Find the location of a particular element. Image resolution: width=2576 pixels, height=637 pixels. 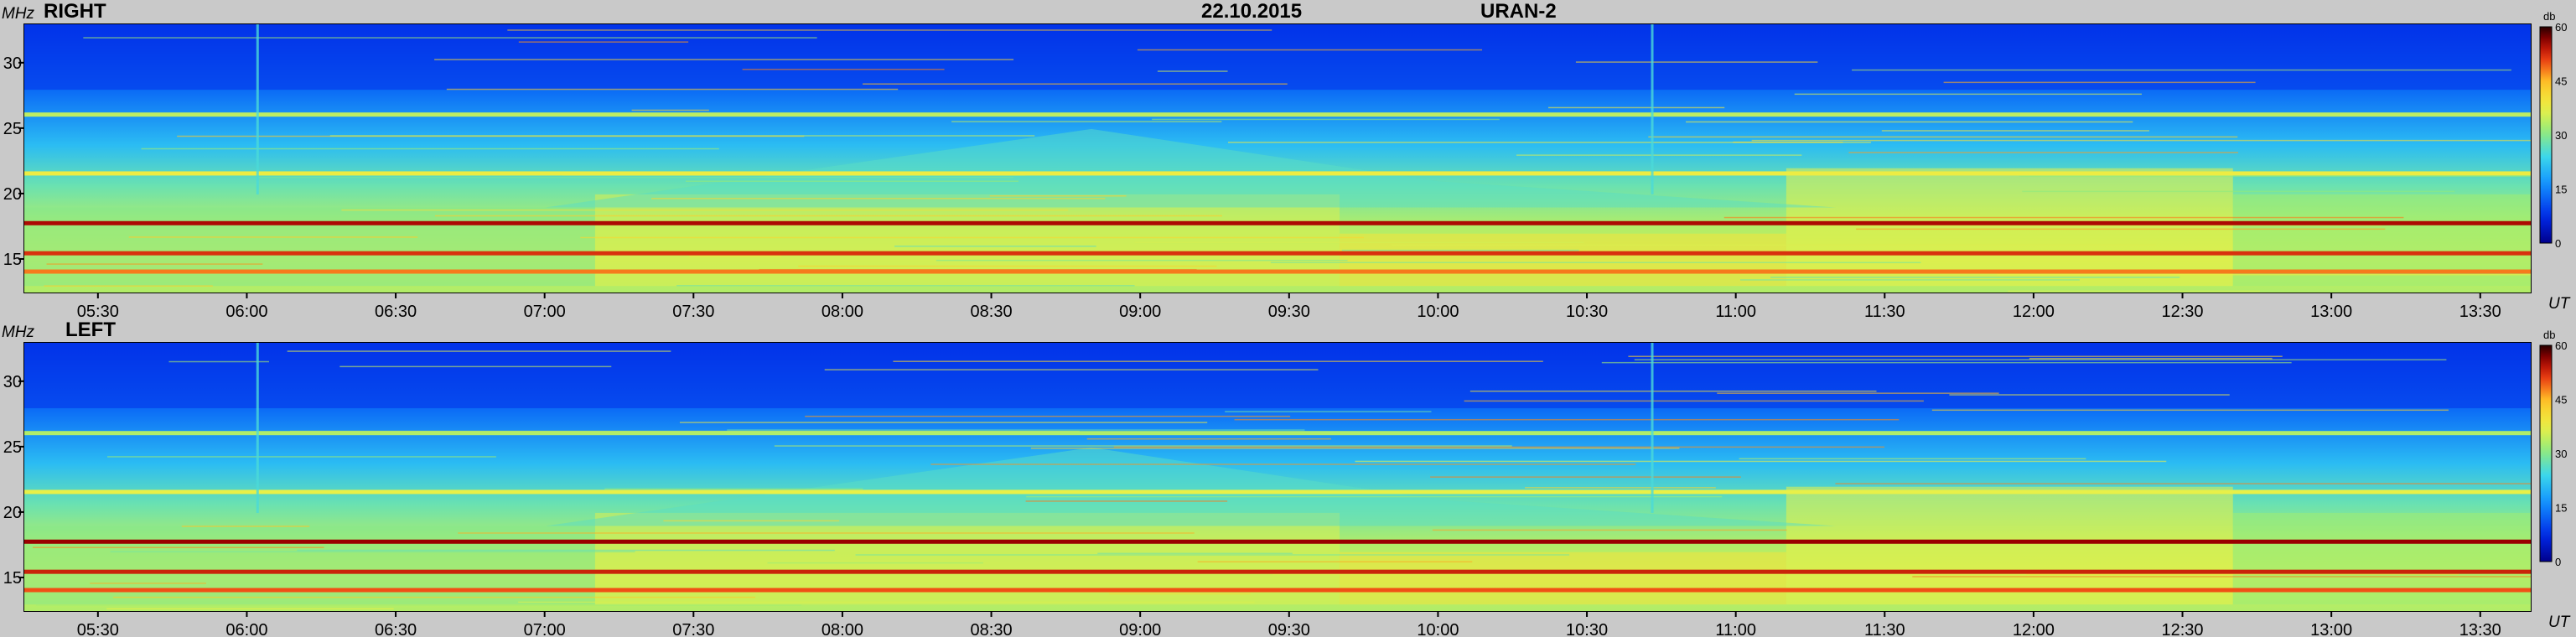

x-tick-label: 11:30 is located at coordinates (1885, 310).